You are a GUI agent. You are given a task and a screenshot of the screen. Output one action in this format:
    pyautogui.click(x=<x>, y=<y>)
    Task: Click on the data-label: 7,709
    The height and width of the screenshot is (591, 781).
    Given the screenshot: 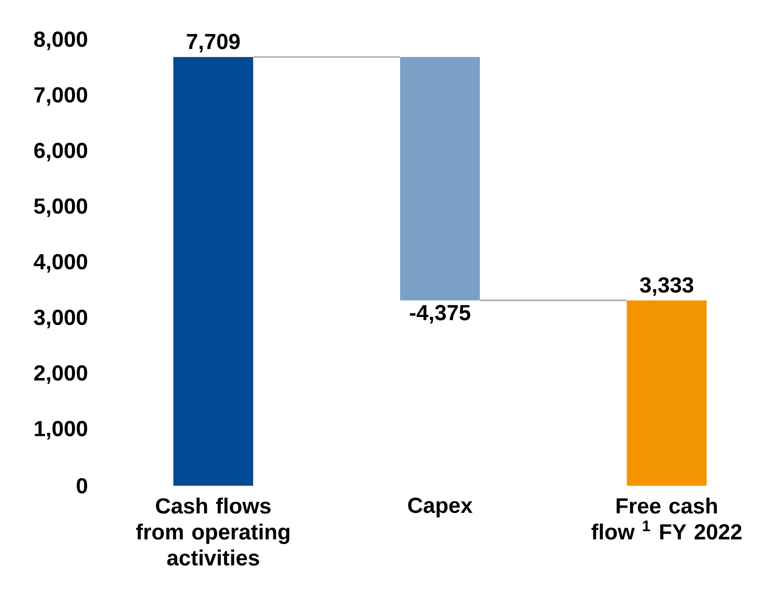 What is the action you would take?
    pyautogui.click(x=213, y=43)
    